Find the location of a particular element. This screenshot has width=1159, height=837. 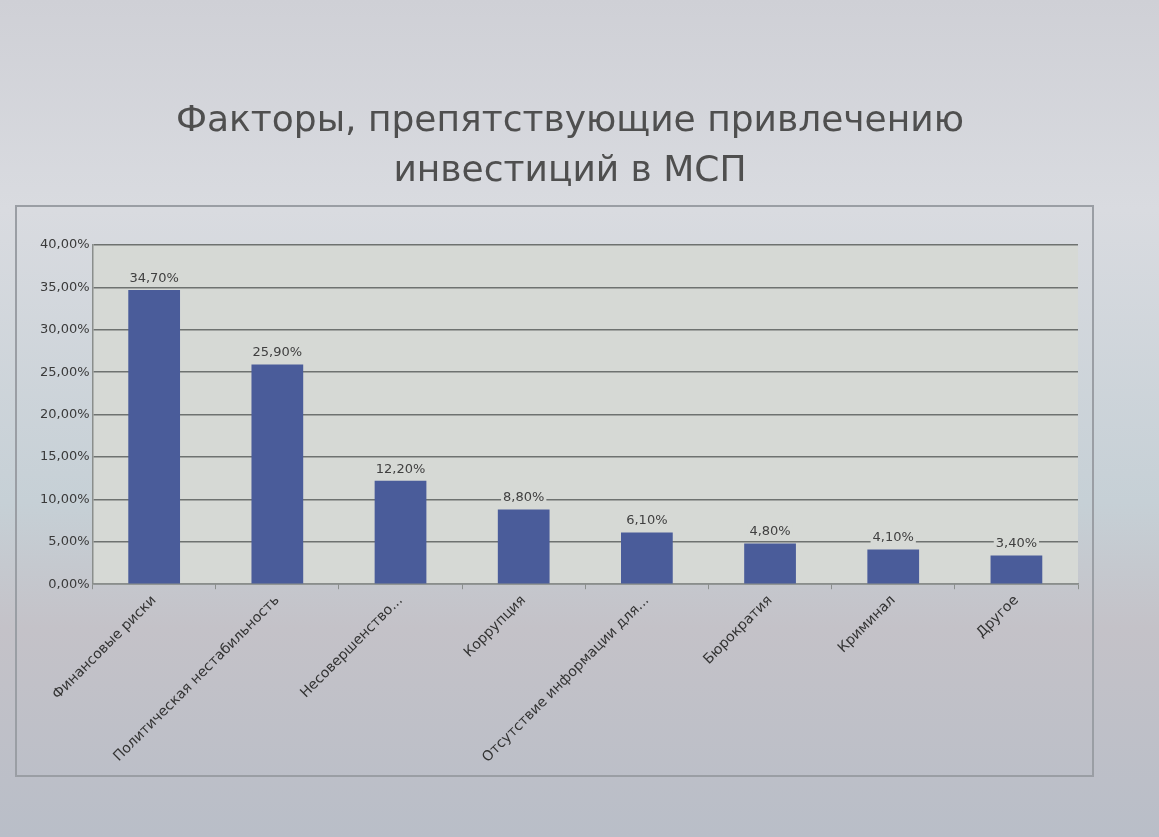

data-label: 12,20% is located at coordinates (400, 468).